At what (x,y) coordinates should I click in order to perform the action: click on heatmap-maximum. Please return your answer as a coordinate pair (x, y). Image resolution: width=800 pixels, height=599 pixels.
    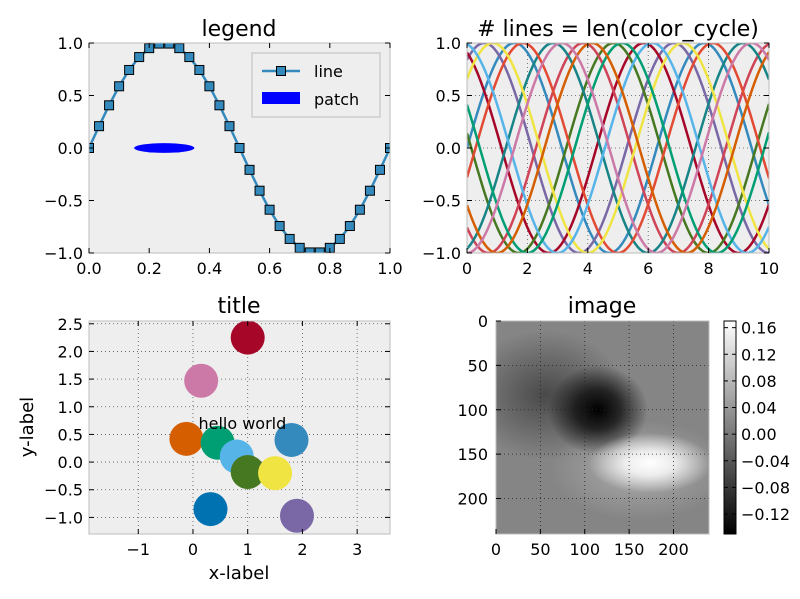
    Looking at the image, I should click on (648, 463).